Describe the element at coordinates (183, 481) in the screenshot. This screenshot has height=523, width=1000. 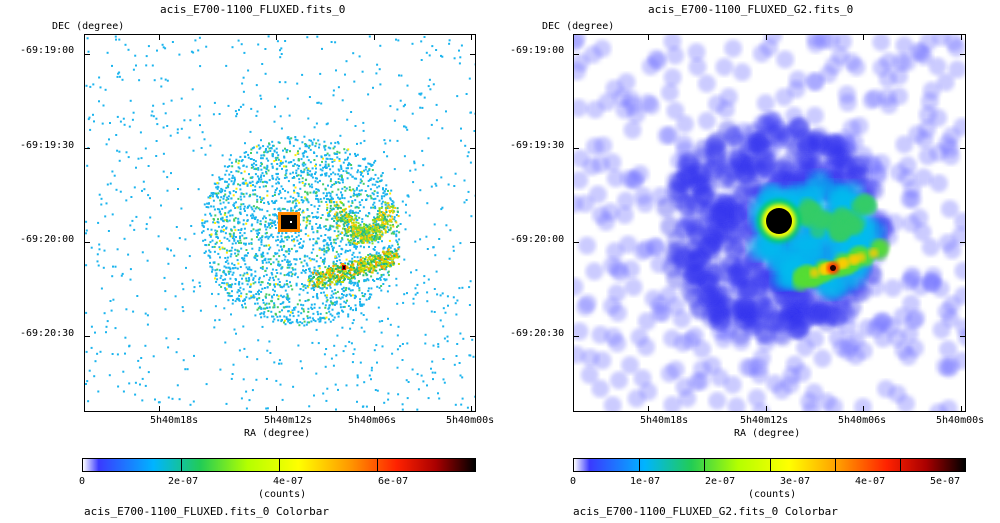
I see `panel1-colorbar-tick: 2e-07` at that location.